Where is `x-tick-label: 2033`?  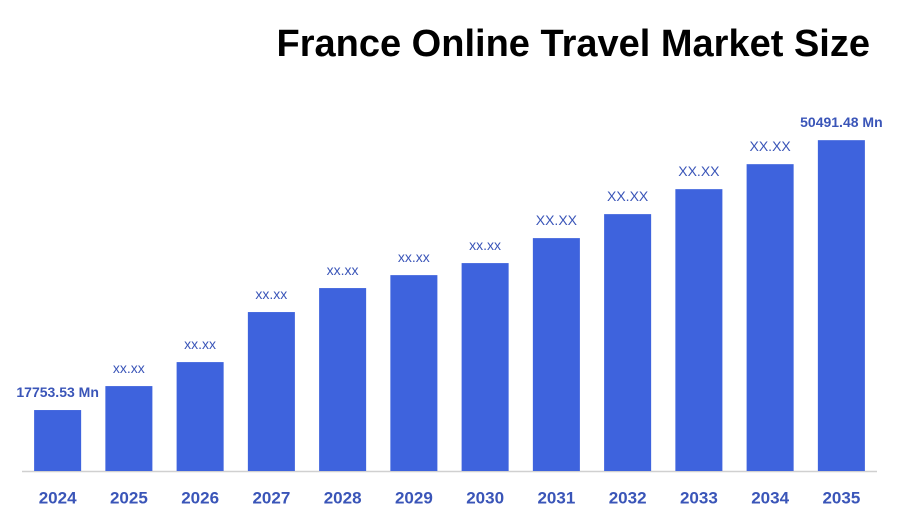 x-tick-label: 2033 is located at coordinates (699, 497).